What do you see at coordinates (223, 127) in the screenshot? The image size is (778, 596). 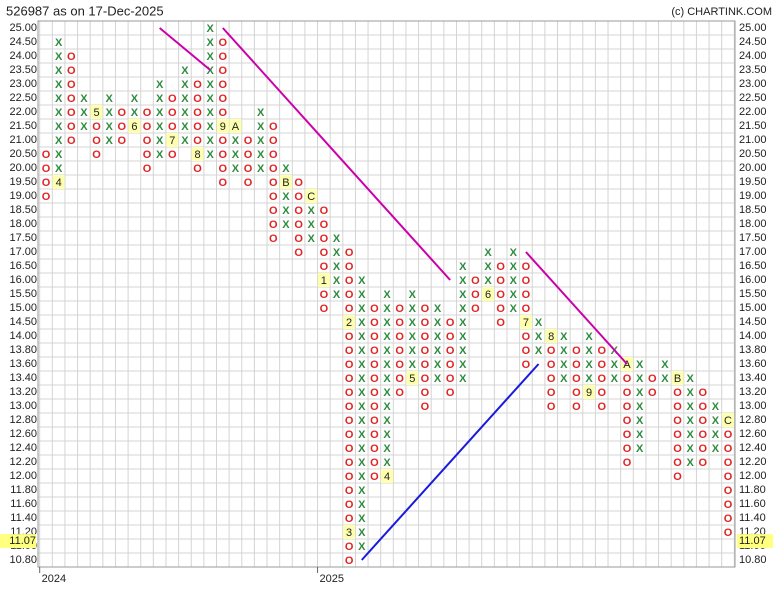 I see `month-marker: 9` at bounding box center [223, 127].